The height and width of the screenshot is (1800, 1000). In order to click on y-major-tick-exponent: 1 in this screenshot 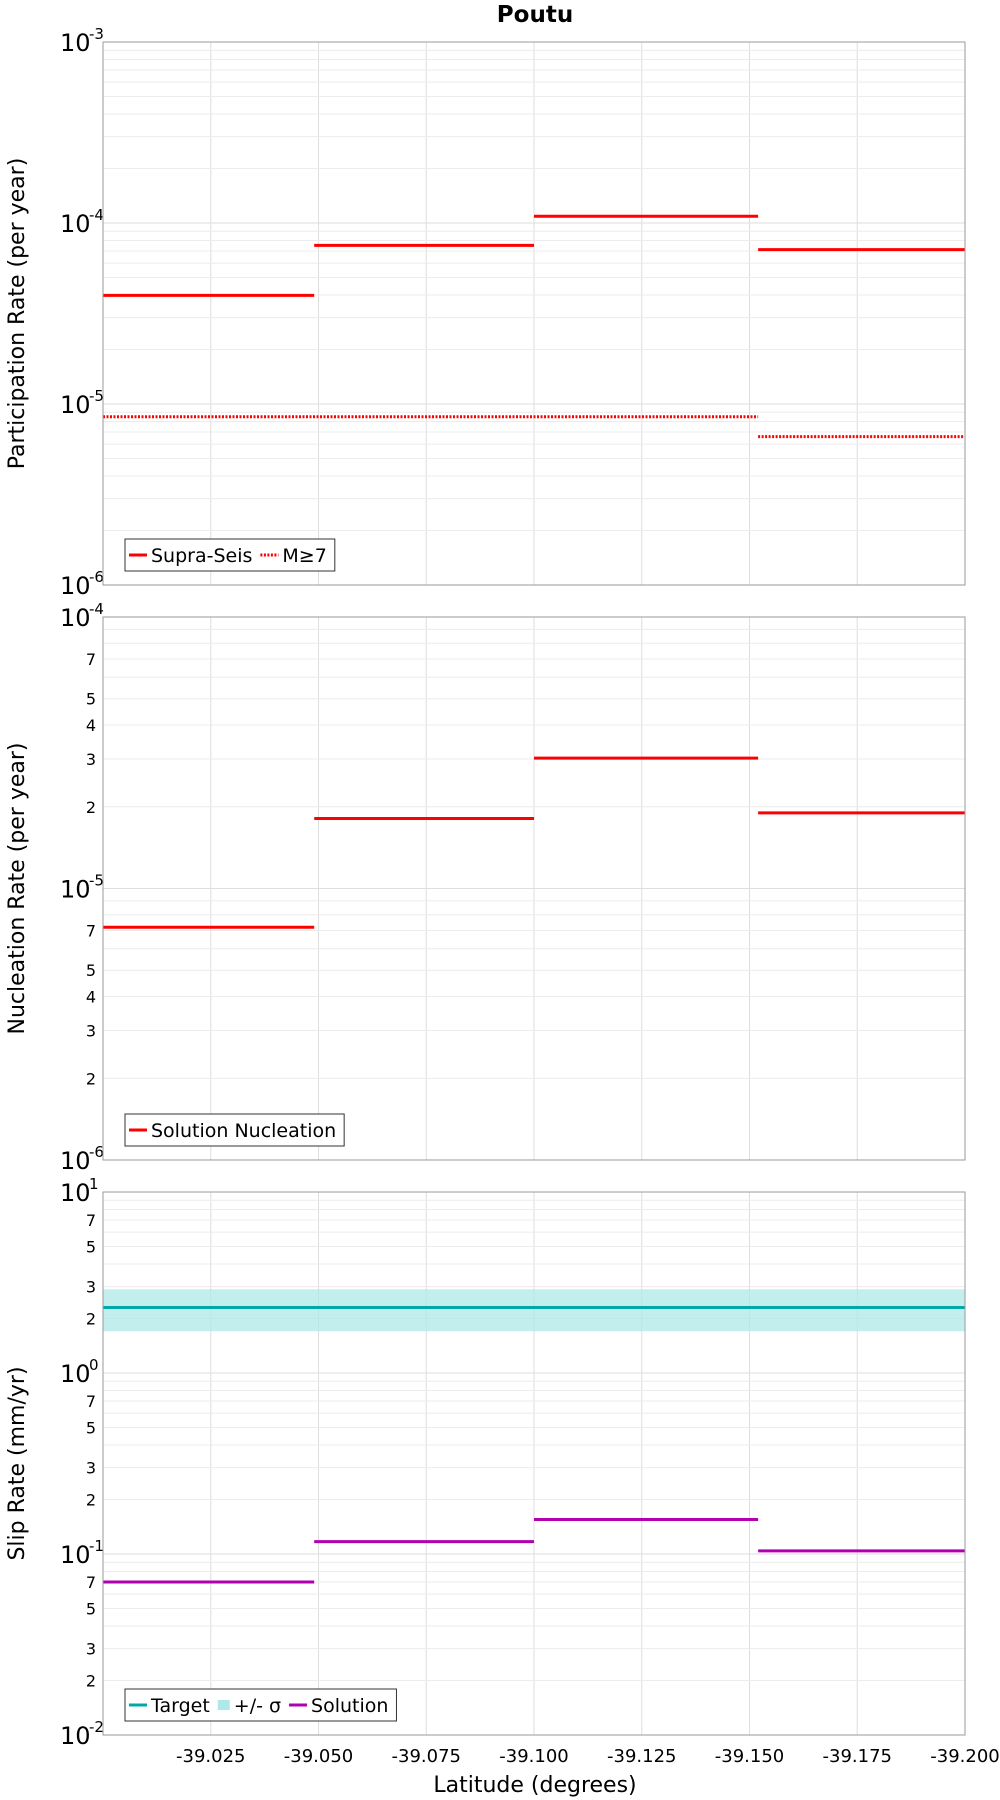, I will do `click(94, 1184)`.